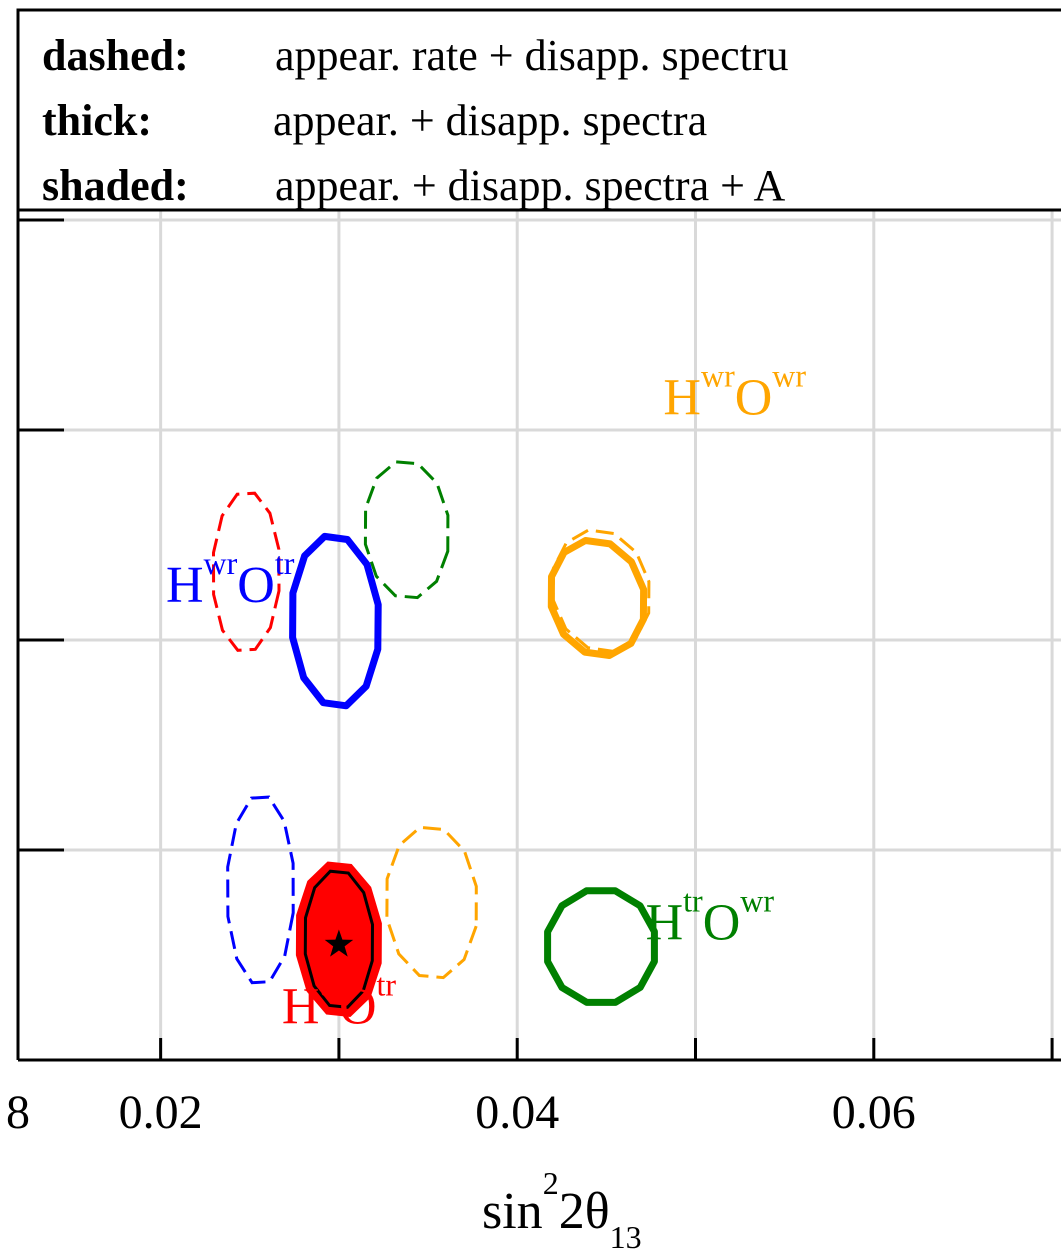 The width and height of the screenshot is (1061, 1255). I want to click on legend-text: appear. + disapp. spectra, so click(490, 120).